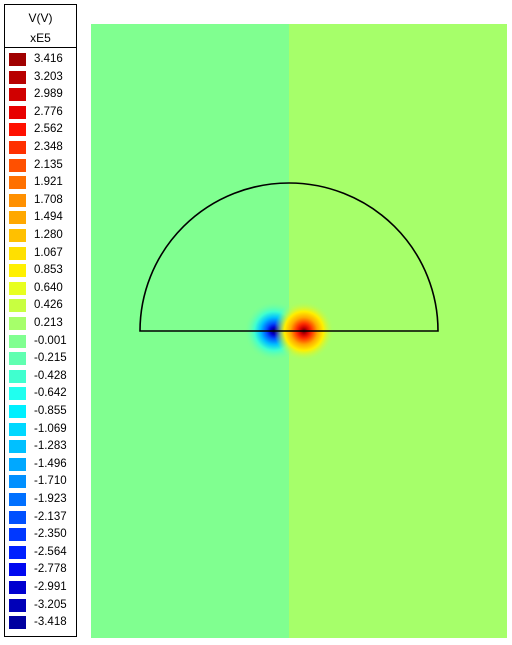 This screenshot has width=512, height=645. I want to click on legend-label: -2.350, so click(50, 534).